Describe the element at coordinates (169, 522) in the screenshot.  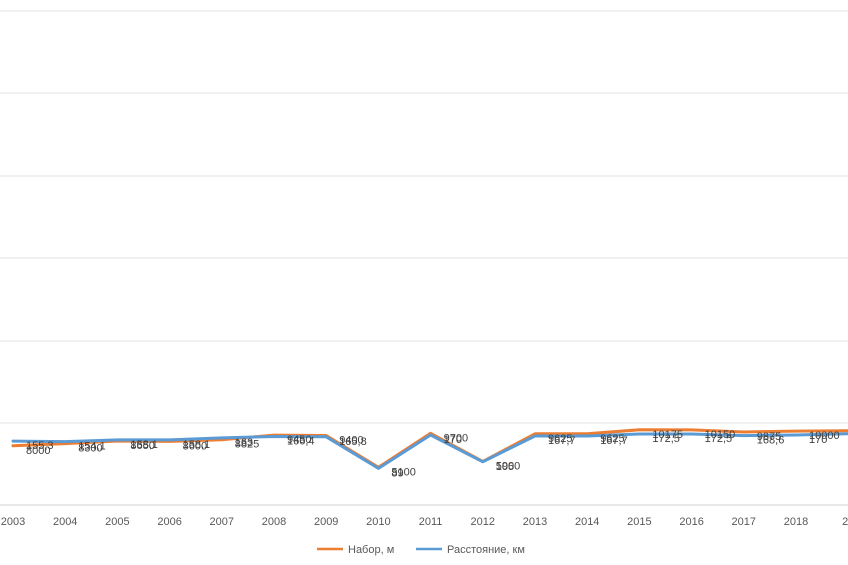
I see `x-tick-label: 2006` at that location.